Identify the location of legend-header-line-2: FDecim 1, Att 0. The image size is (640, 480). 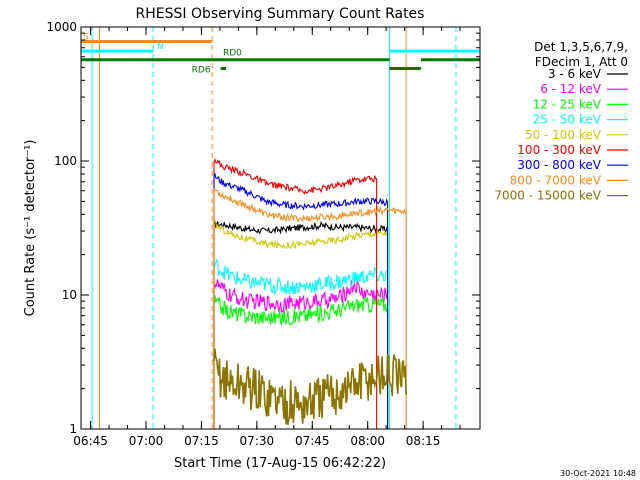
(581, 62).